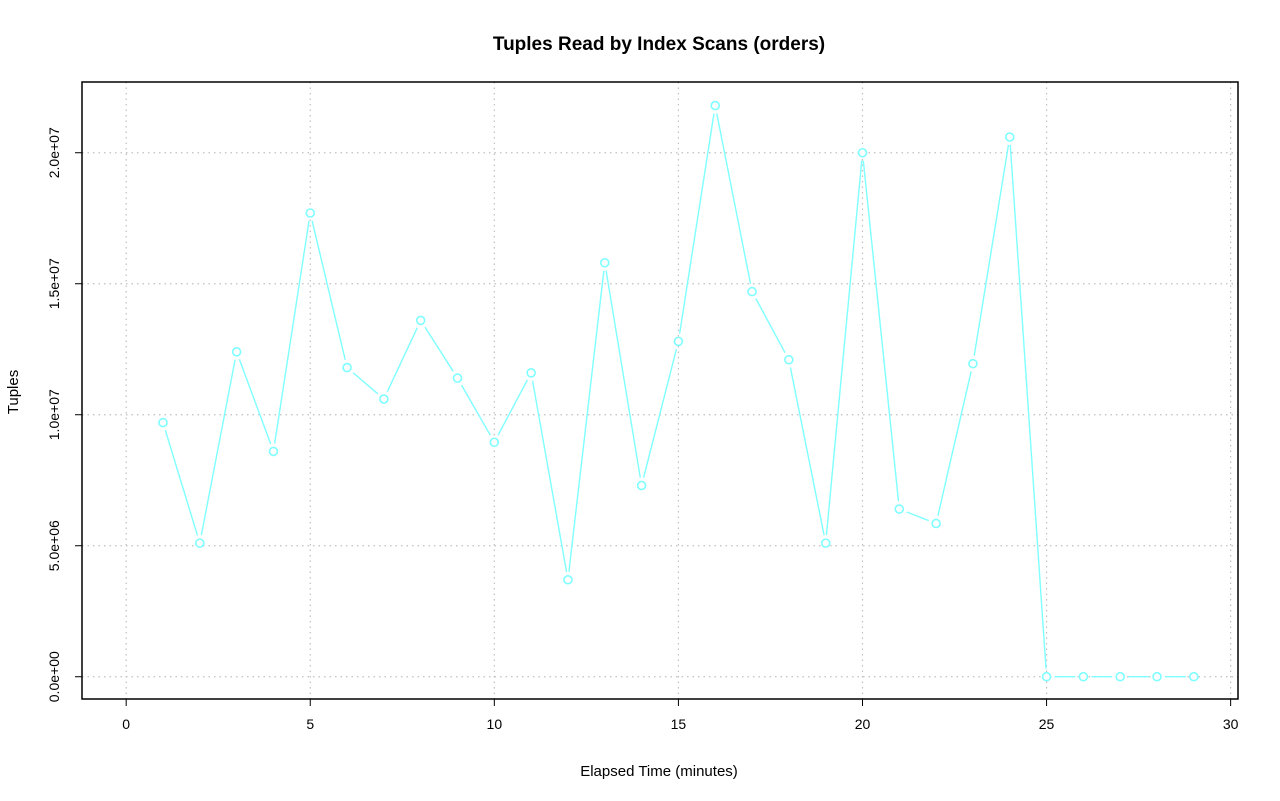 The width and height of the screenshot is (1280, 801). Describe the element at coordinates (679, 724) in the screenshot. I see `x-tick-label: 15` at that location.